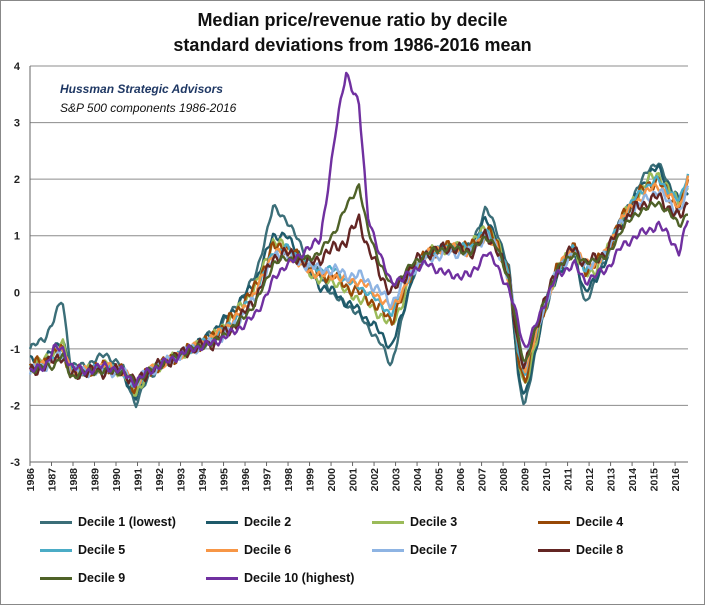 This screenshot has height=605, width=705. I want to click on y-tick-label: -1, so click(15, 350).